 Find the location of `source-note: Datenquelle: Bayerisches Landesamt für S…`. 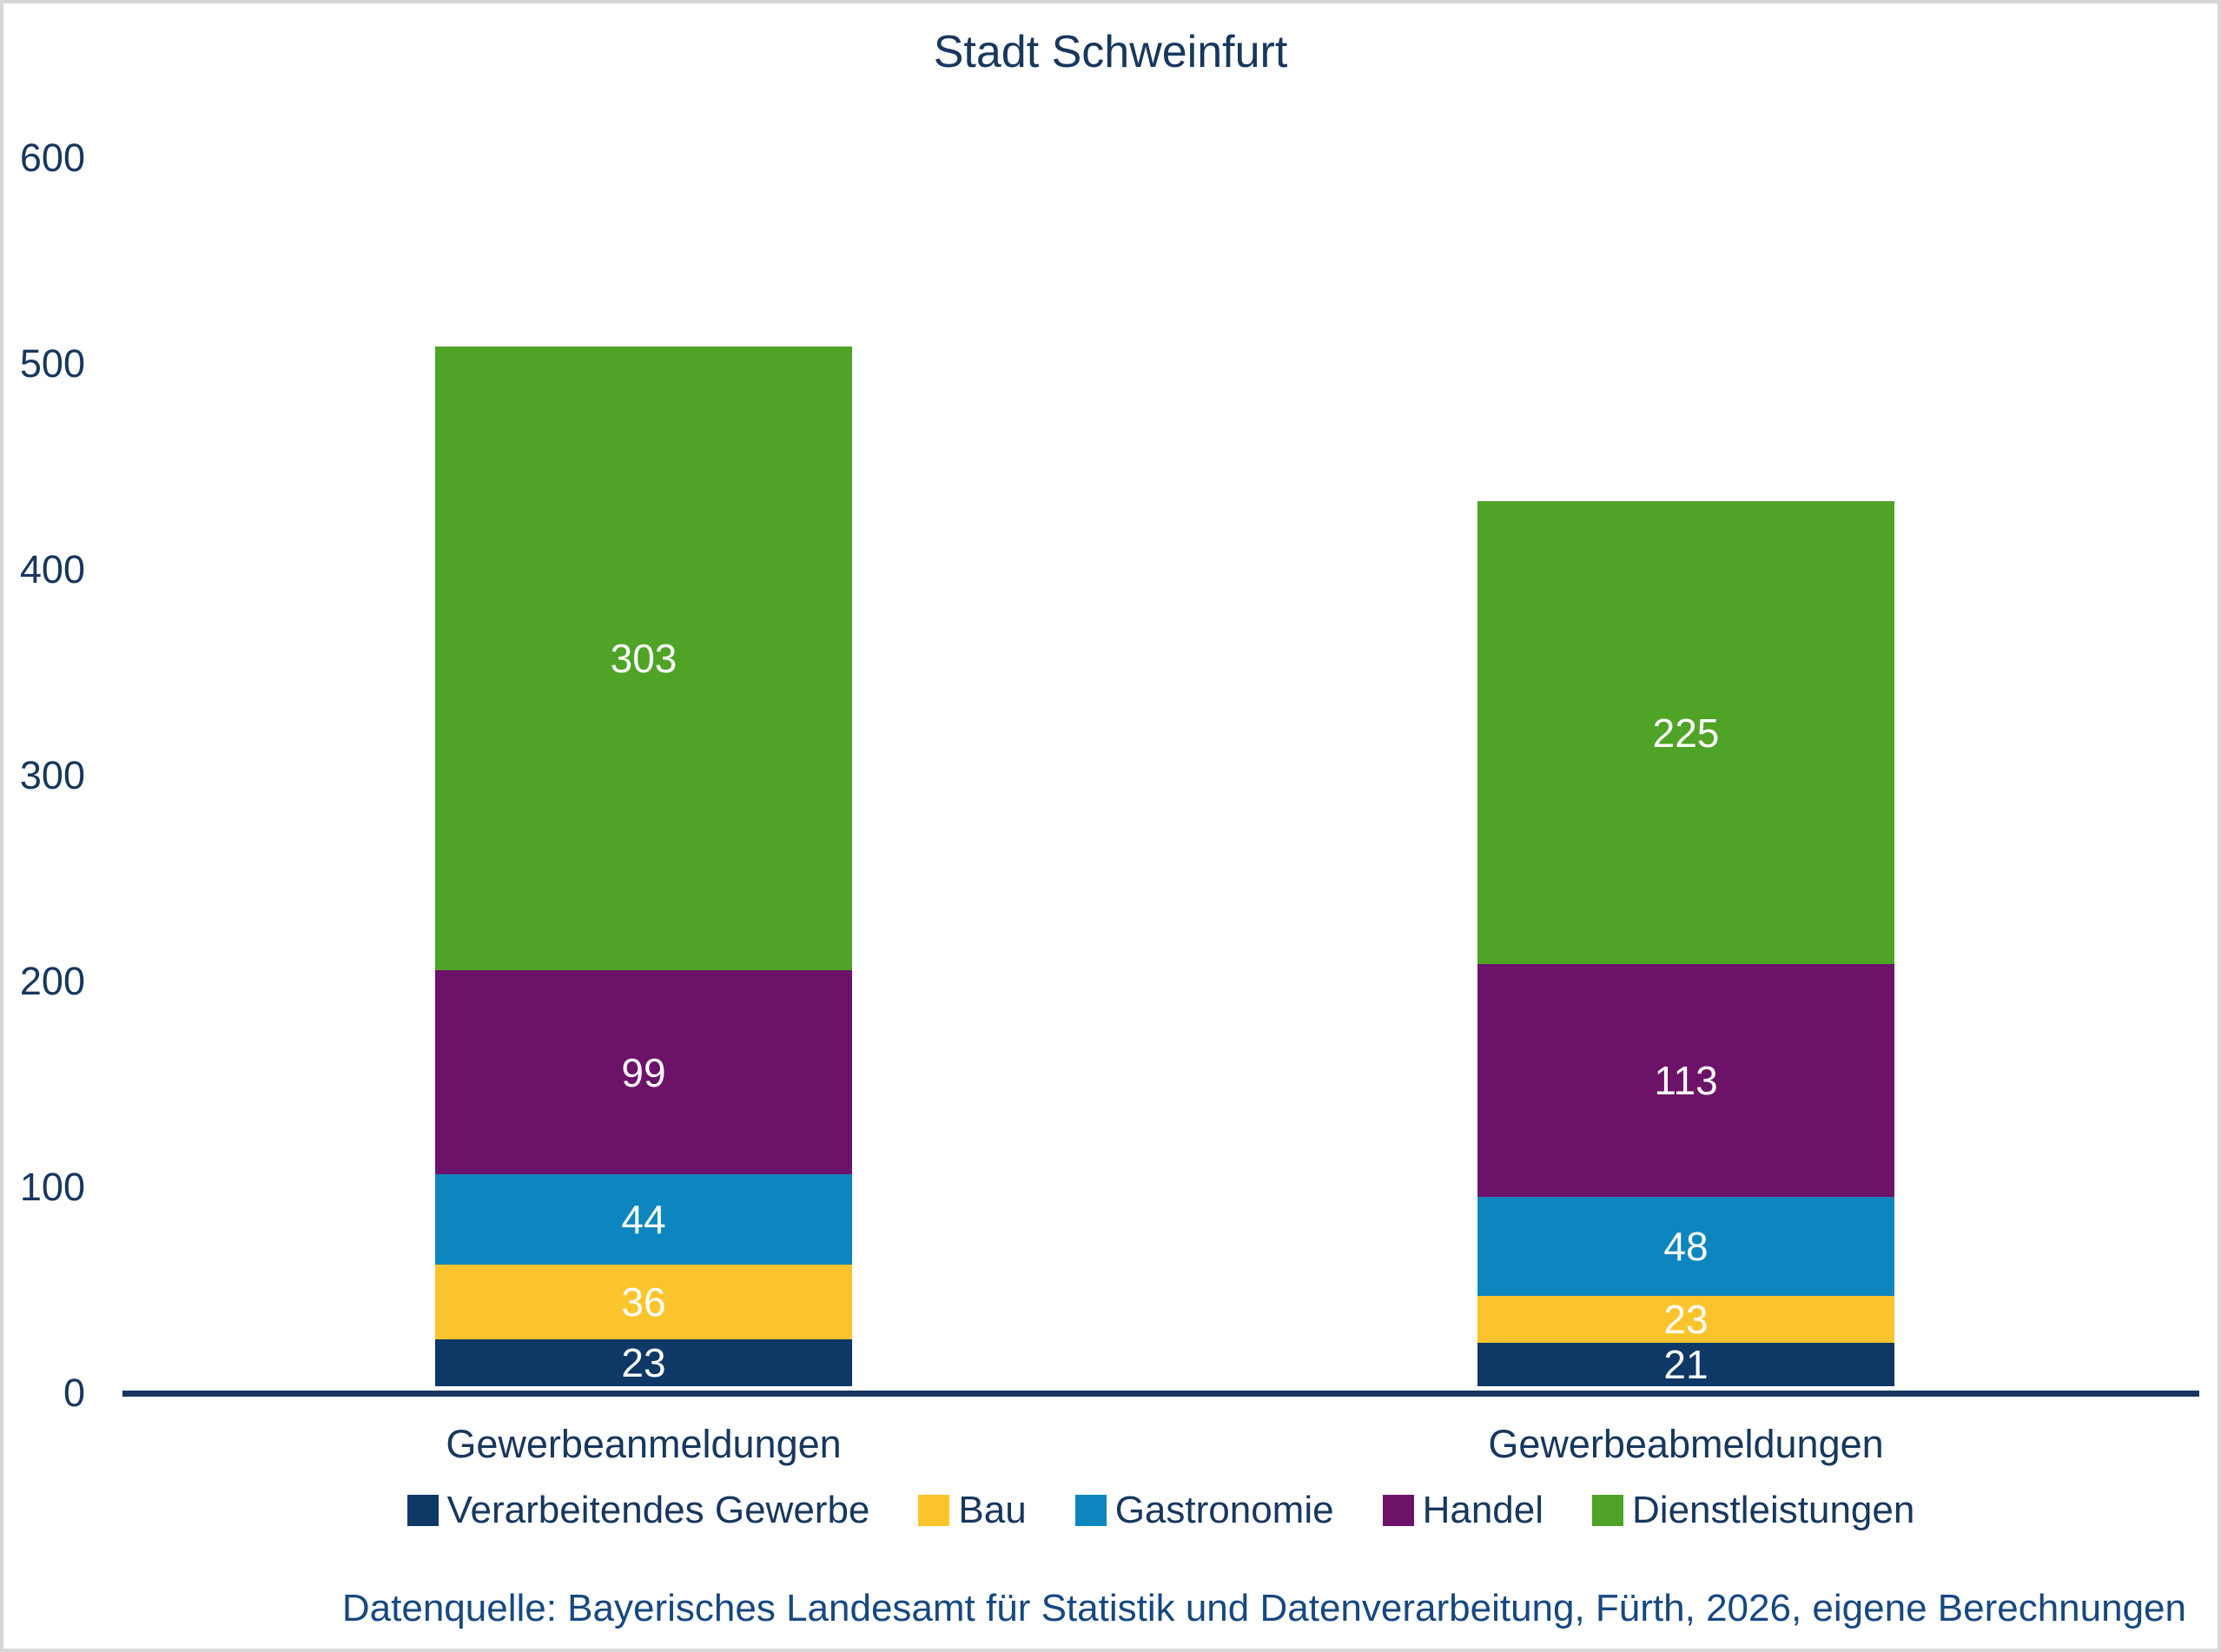

source-note: Datenquelle: Bayerisches Landesamt für S… is located at coordinates (1263, 1608).